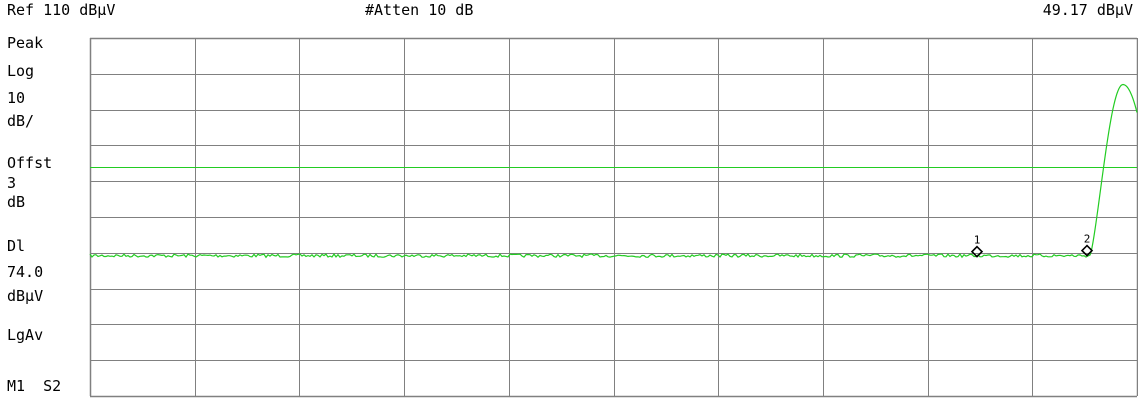 This screenshot has height=400, width=1138. I want to click on offset-value: 3, so click(12, 183).